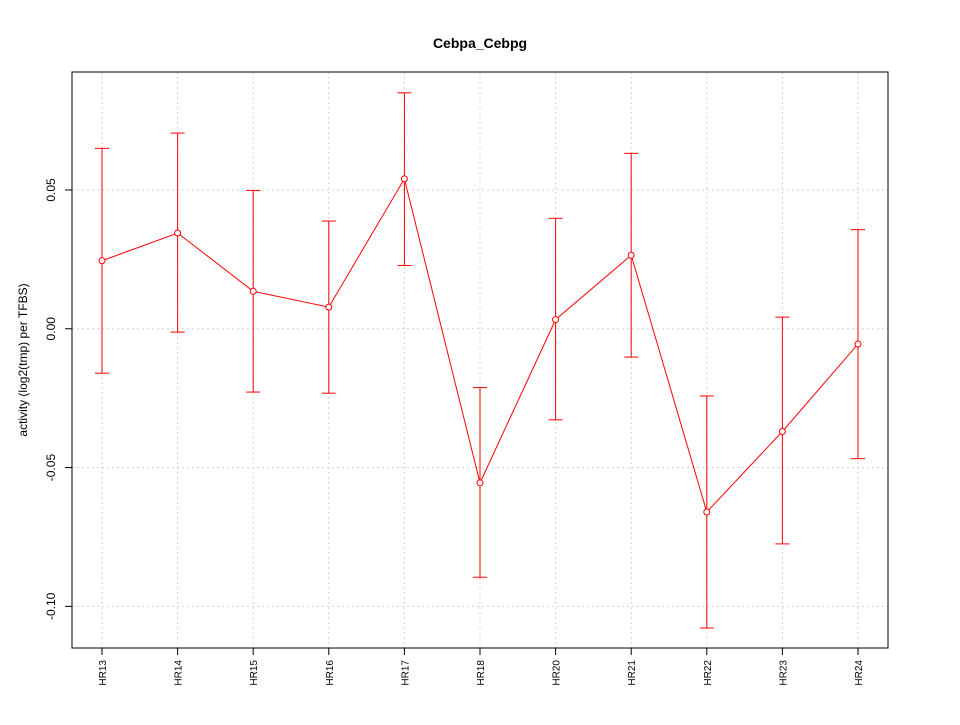 The height and width of the screenshot is (725, 960). Describe the element at coordinates (480, 43) in the screenshot. I see `chart-title: Cebpa_Cebpg` at that location.